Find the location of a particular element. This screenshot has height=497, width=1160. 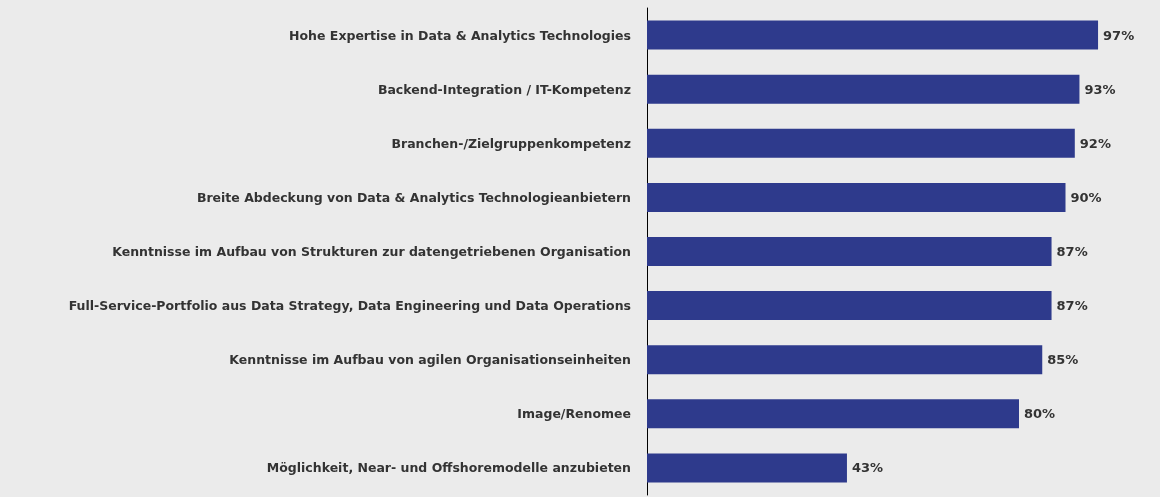

data-label: 93% is located at coordinates (1100, 89).